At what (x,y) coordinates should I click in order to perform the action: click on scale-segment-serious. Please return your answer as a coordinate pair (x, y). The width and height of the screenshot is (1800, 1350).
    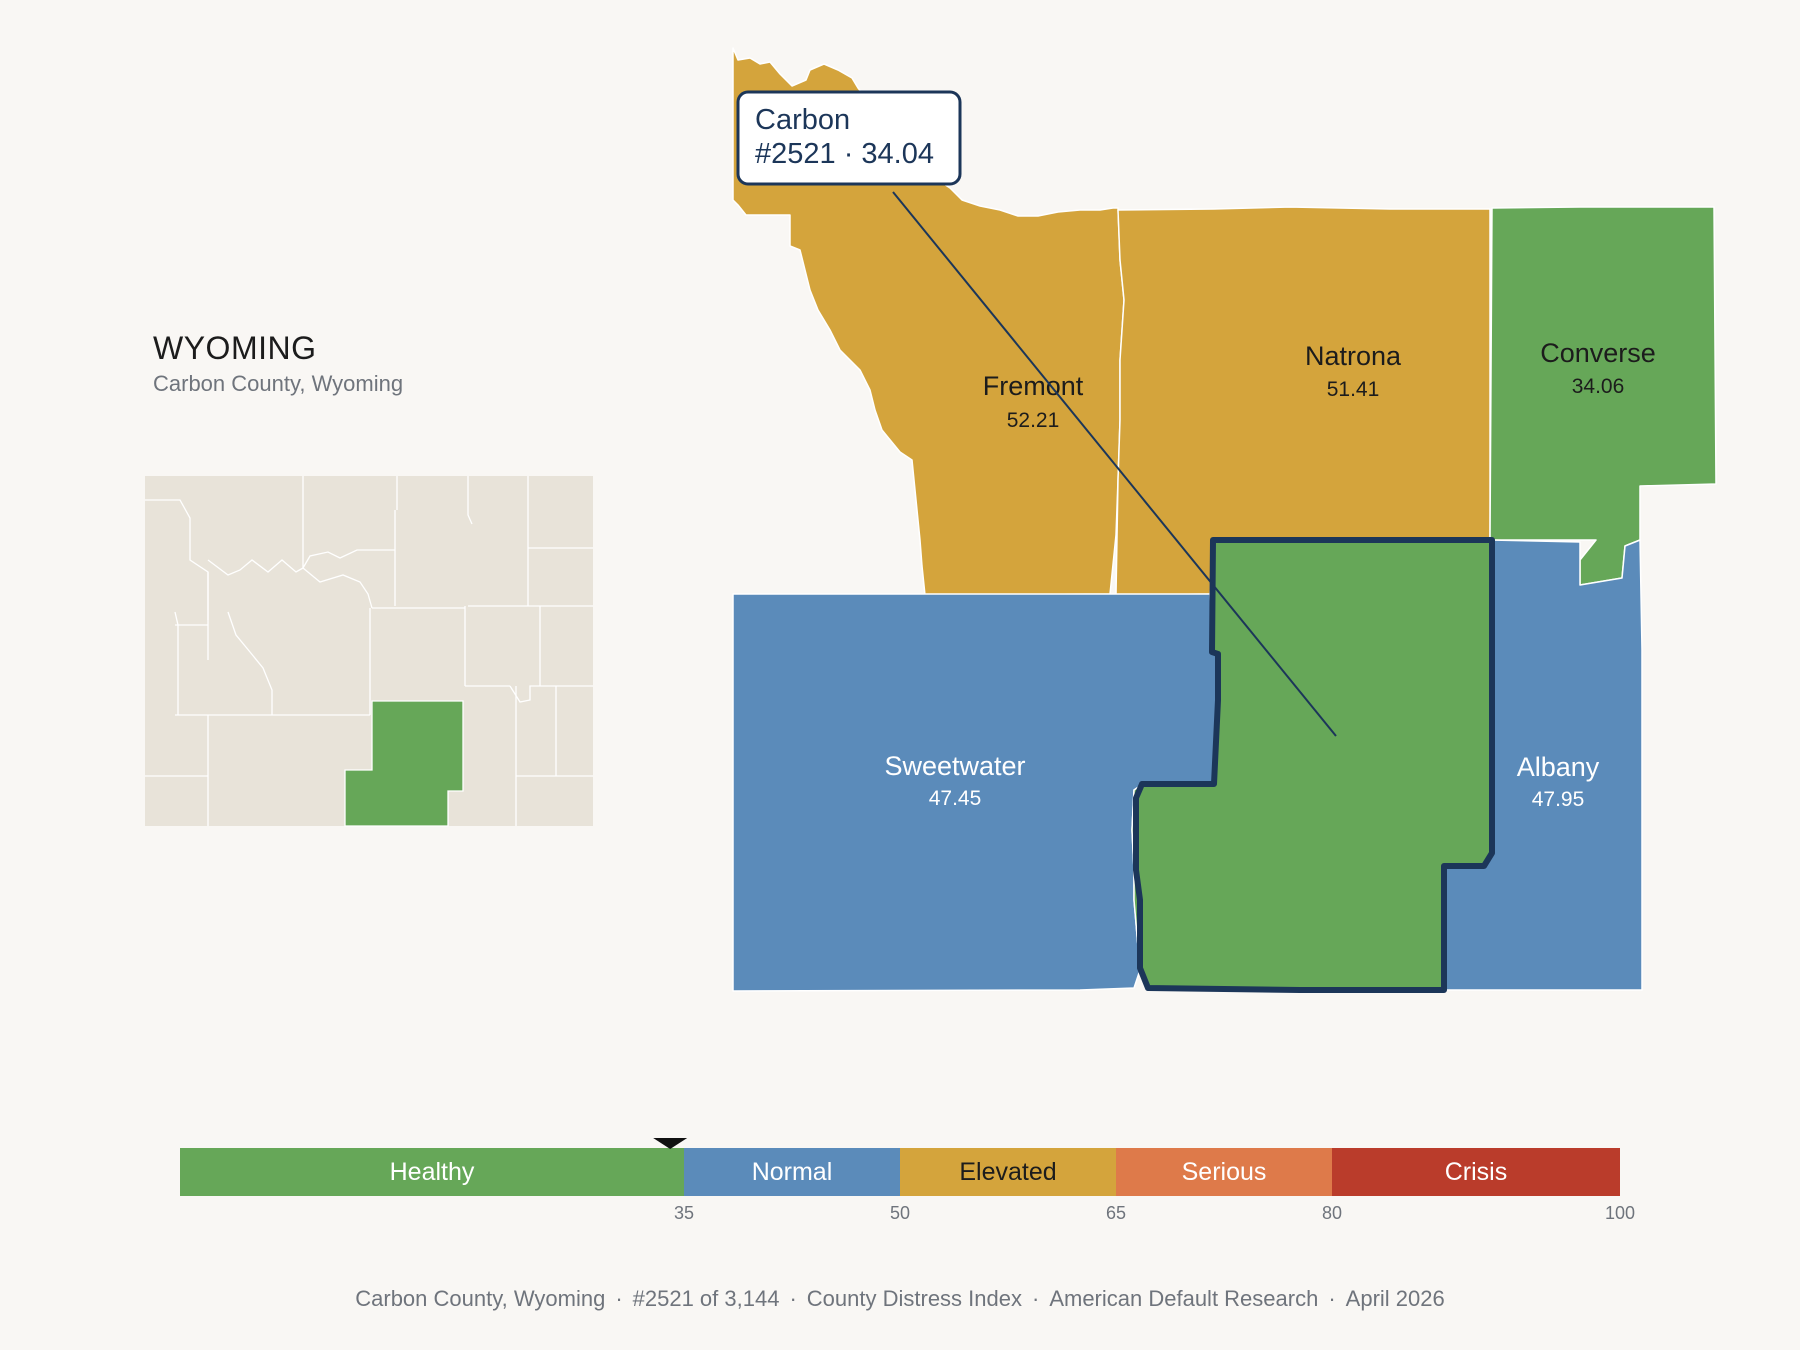
    Looking at the image, I should click on (1224, 1172).